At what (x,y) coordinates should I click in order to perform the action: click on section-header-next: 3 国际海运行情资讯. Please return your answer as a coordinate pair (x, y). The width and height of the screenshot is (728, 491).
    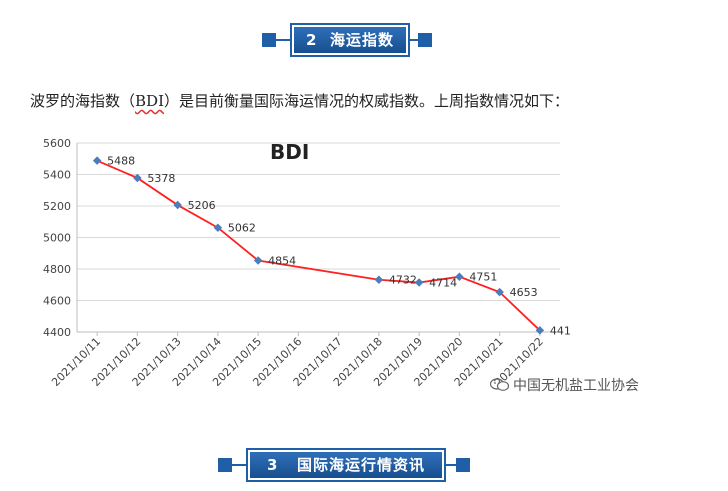
    Looking at the image, I should click on (364, 465).